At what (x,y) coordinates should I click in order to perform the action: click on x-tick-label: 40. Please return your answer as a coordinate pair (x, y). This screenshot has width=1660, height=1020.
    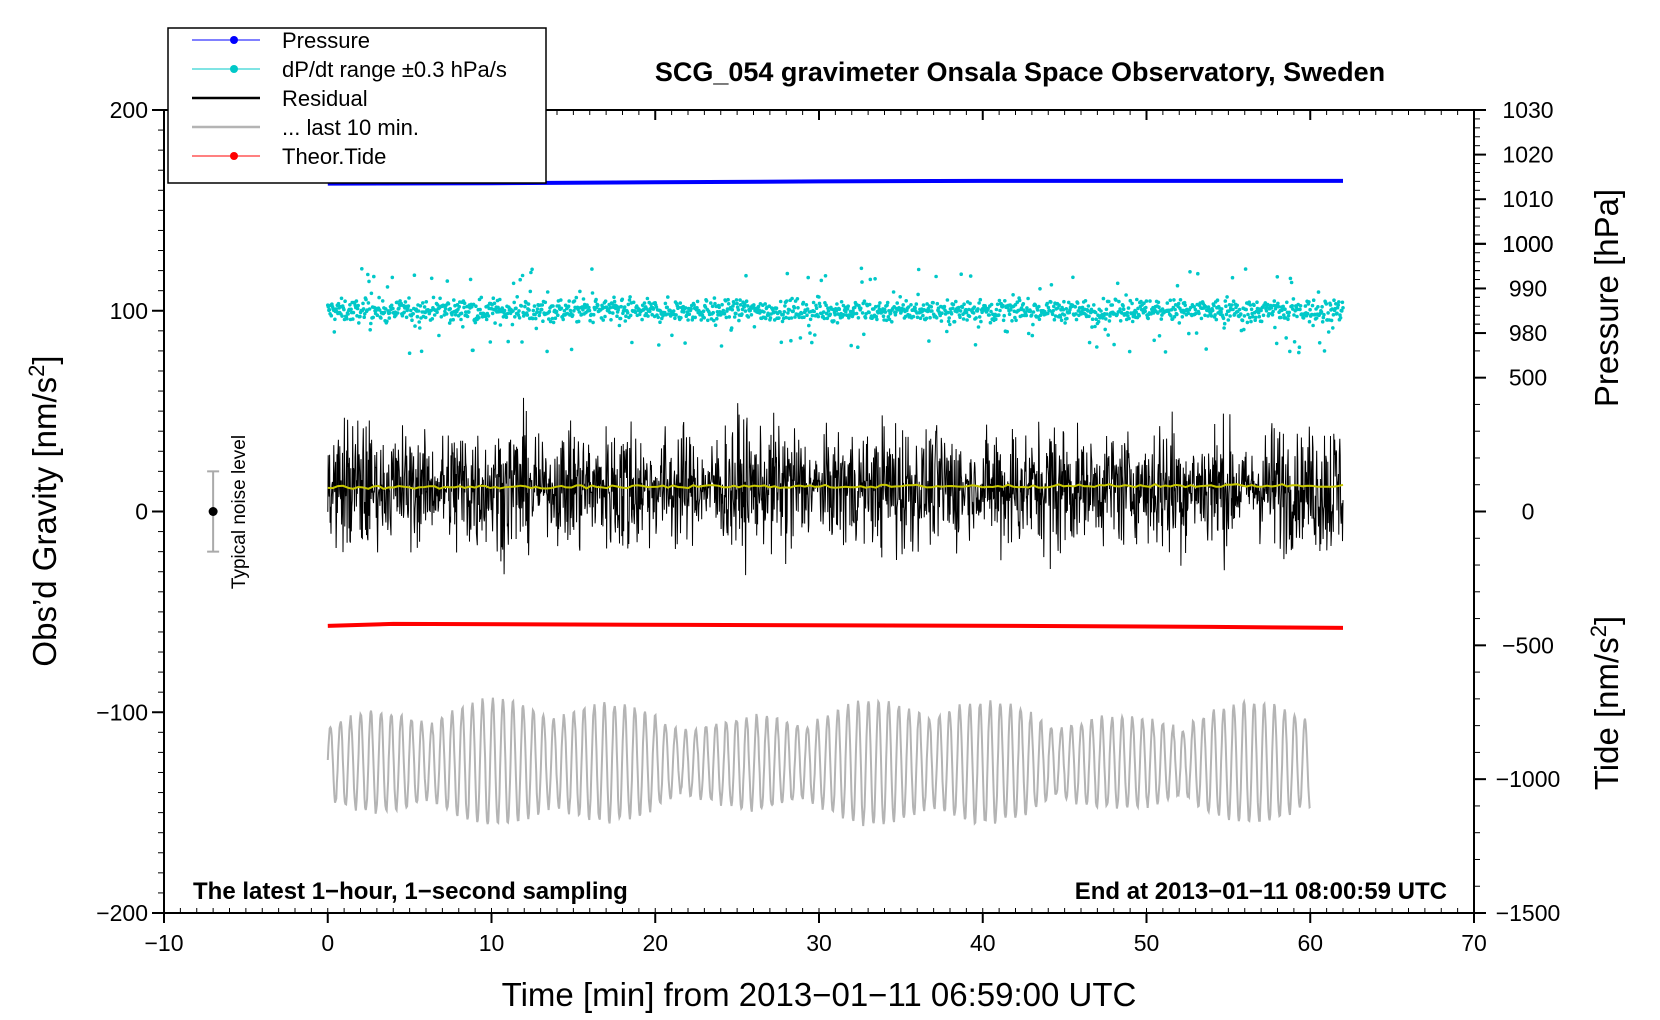
    Looking at the image, I should click on (983, 943).